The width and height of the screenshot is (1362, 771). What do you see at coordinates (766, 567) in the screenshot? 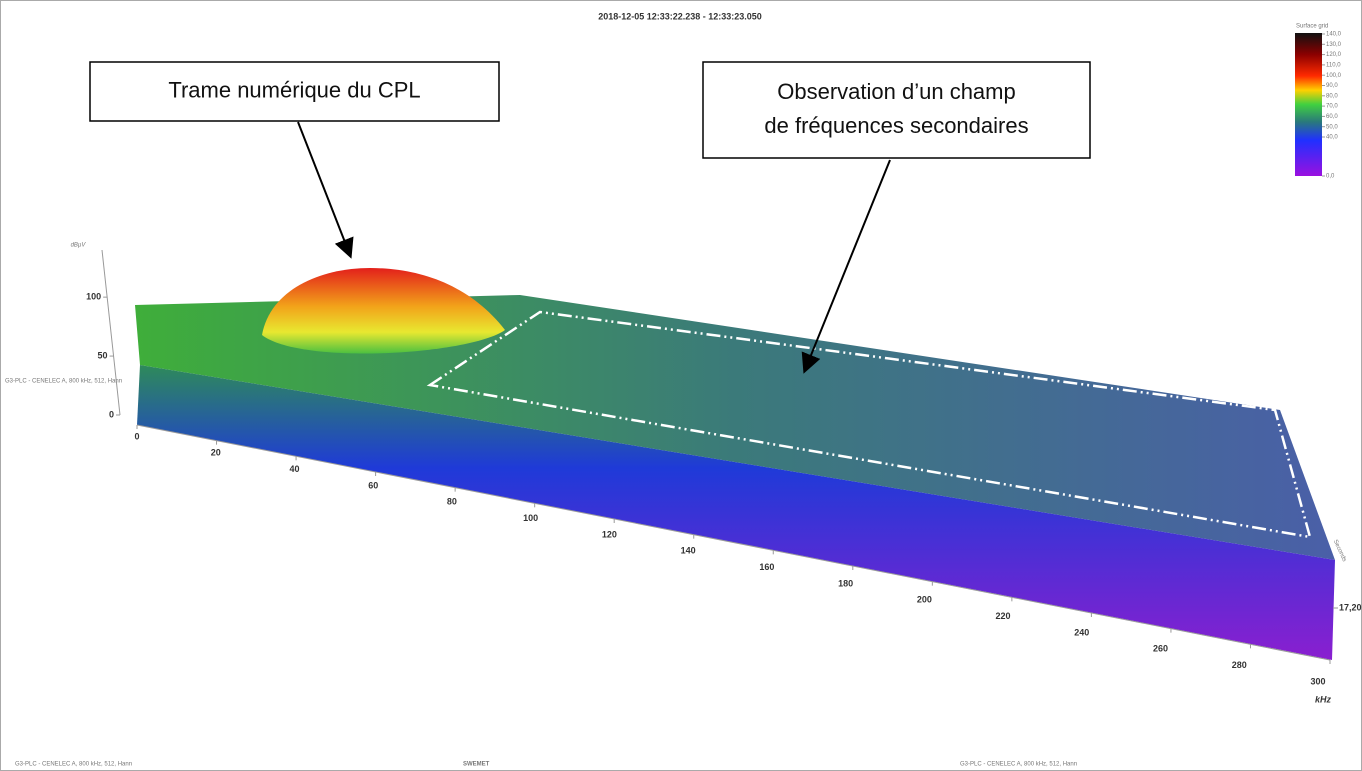
I see `x-tick-label: 160` at bounding box center [766, 567].